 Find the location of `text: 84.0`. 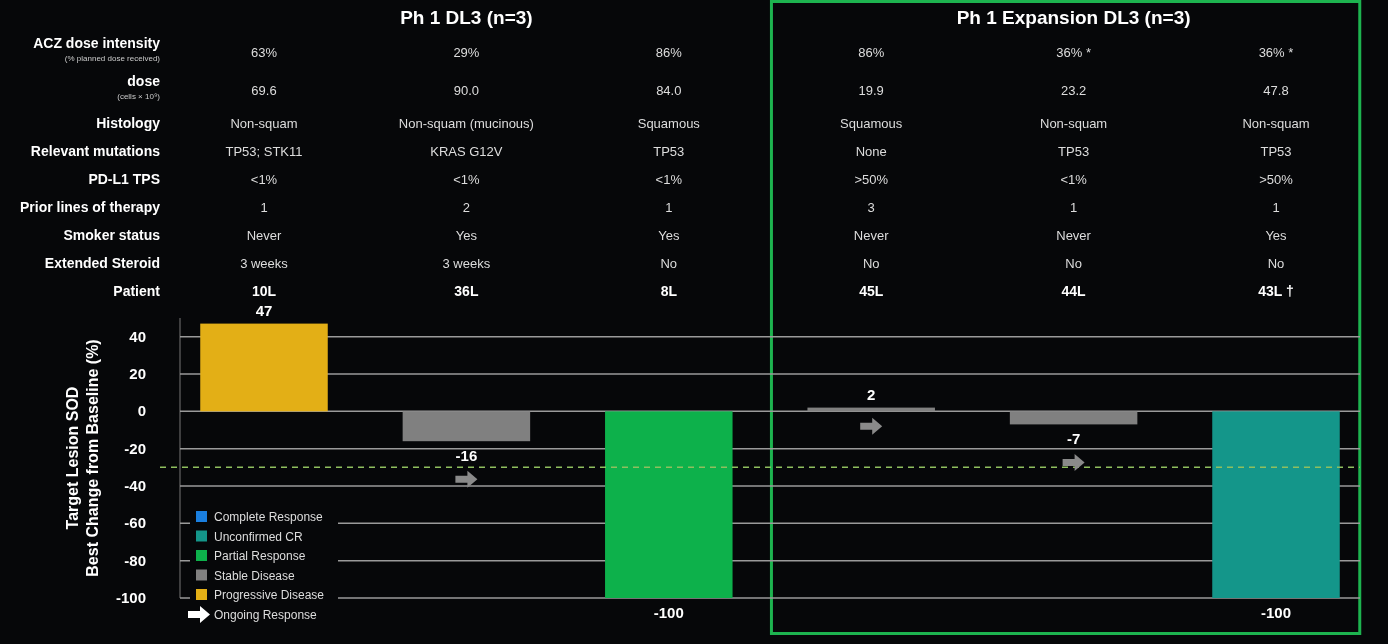

text: 84.0 is located at coordinates (669, 90).